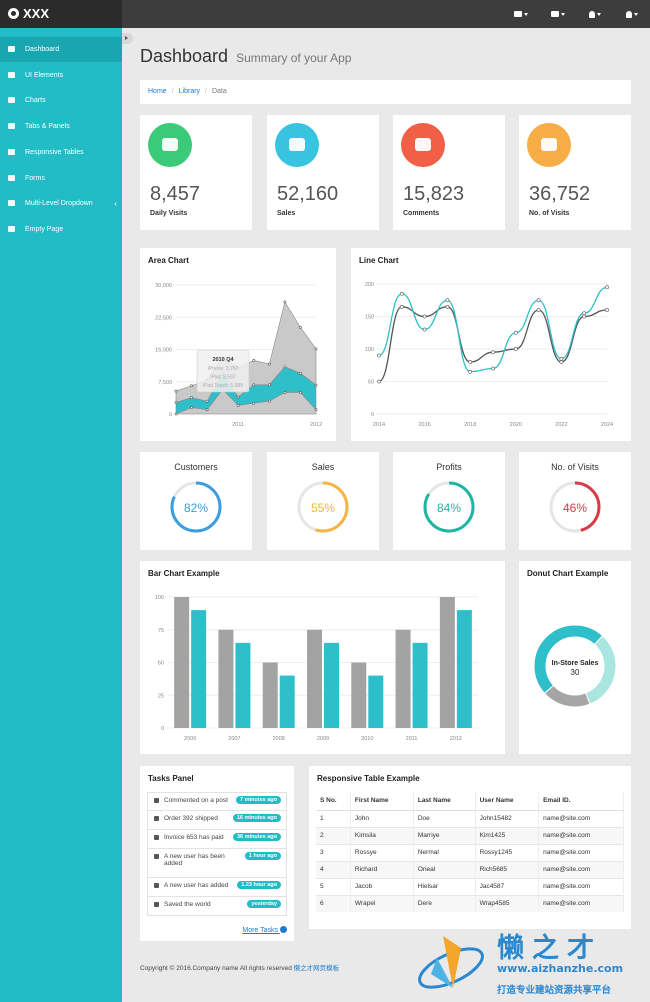 This screenshot has height=1002, width=650. I want to click on progress-title: Sales, so click(323, 467).